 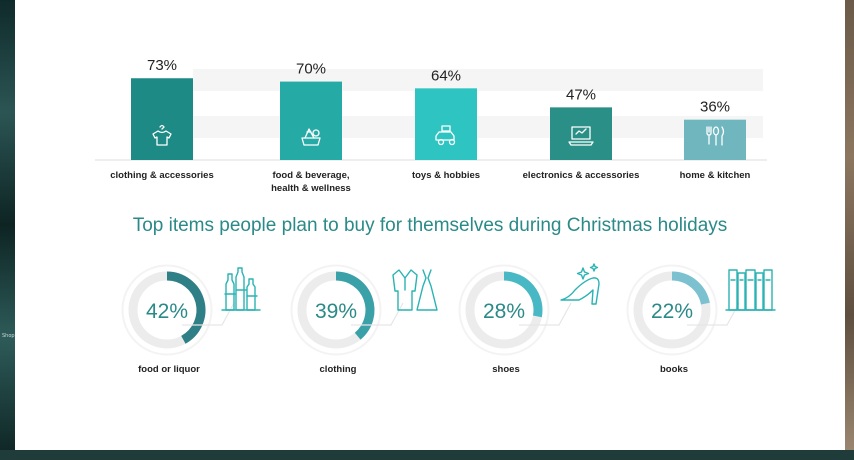 I want to click on suit-and-dress-icon, so click(x=415, y=290).